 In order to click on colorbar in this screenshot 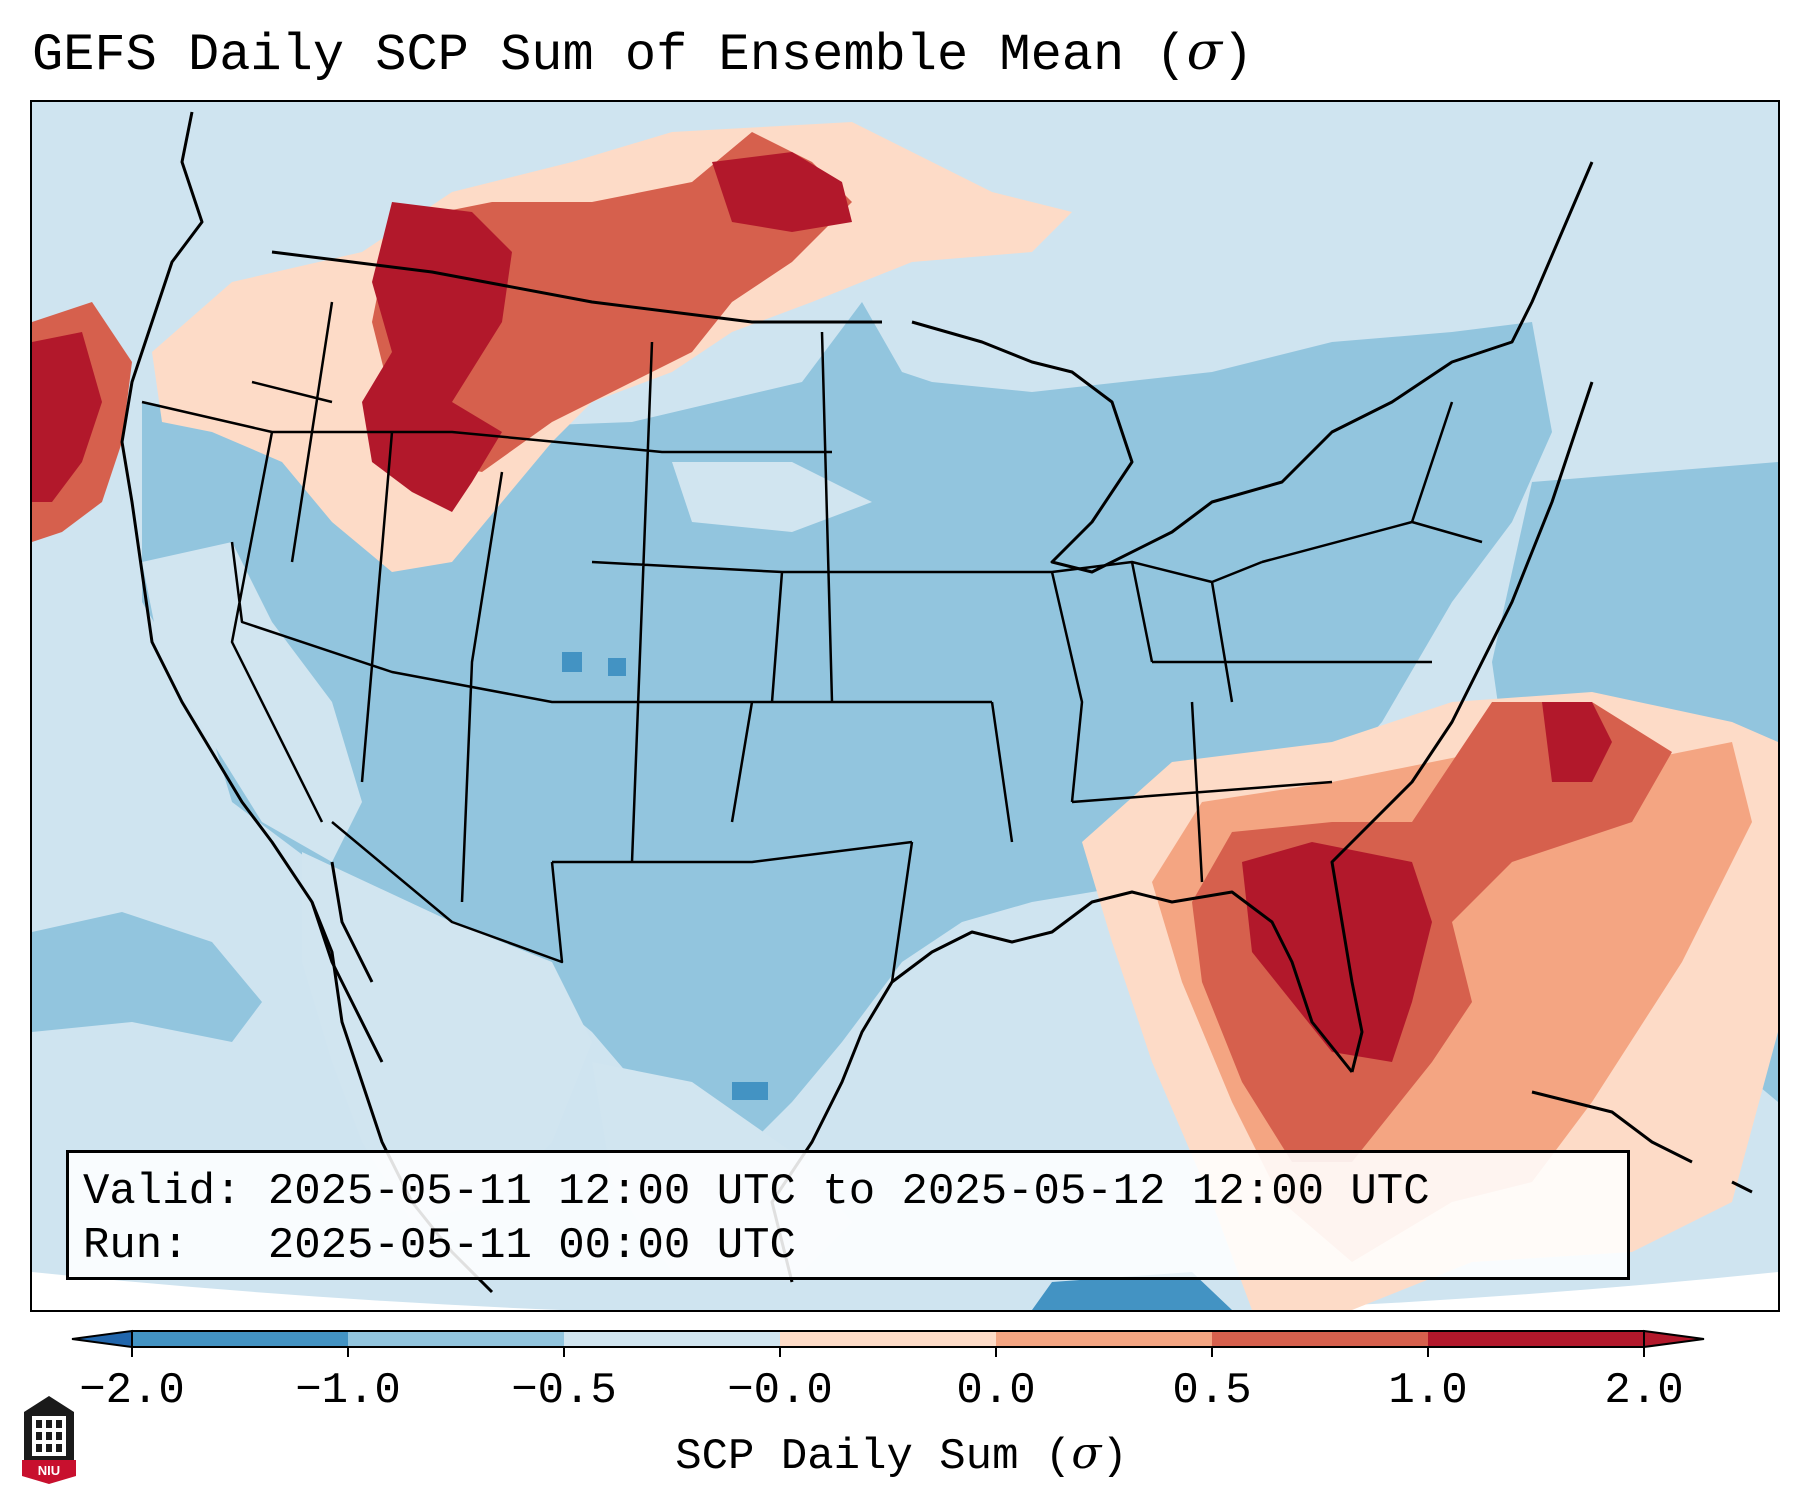, I will do `click(888, 1343)`.